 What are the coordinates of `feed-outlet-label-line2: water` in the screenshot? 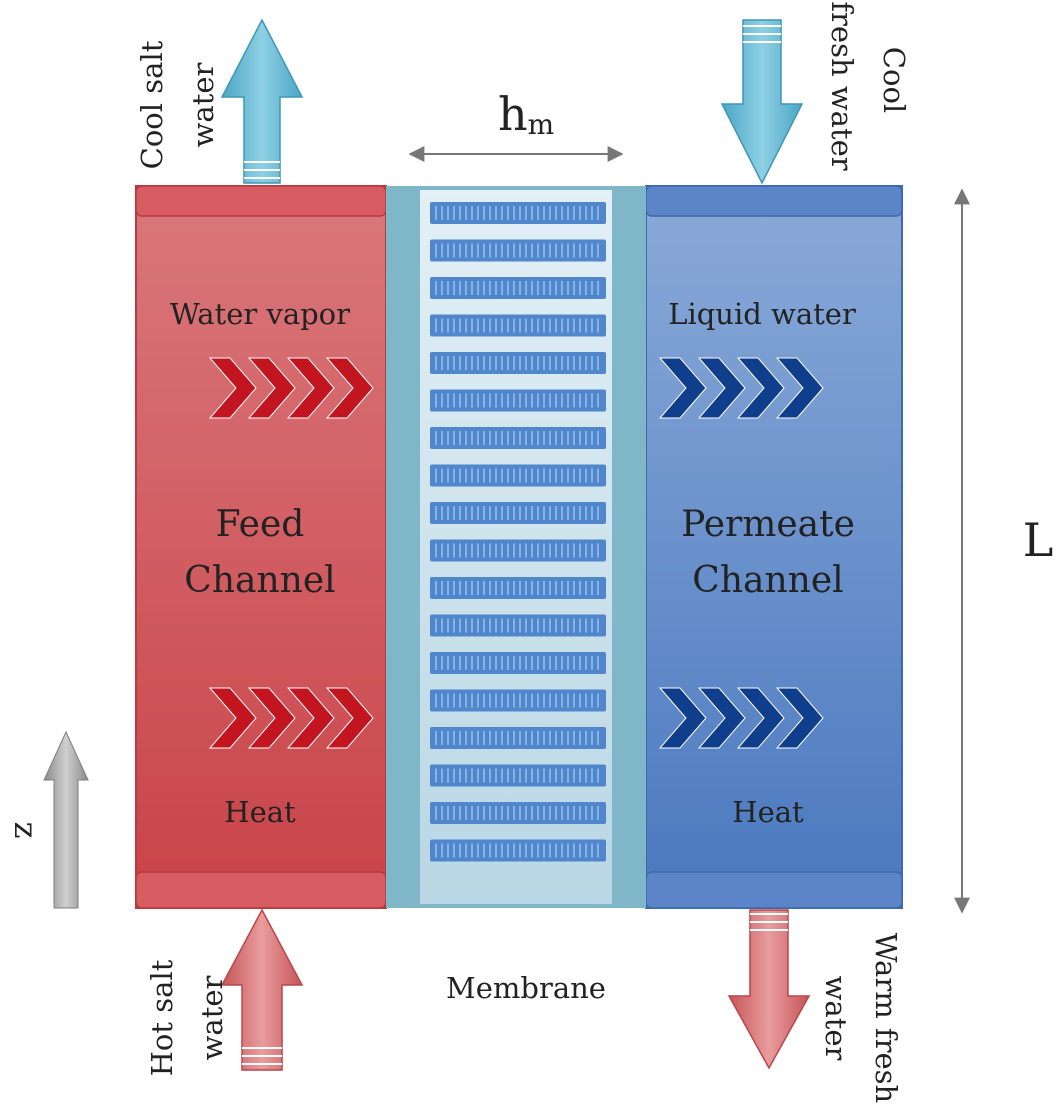 It's located at (203, 104).